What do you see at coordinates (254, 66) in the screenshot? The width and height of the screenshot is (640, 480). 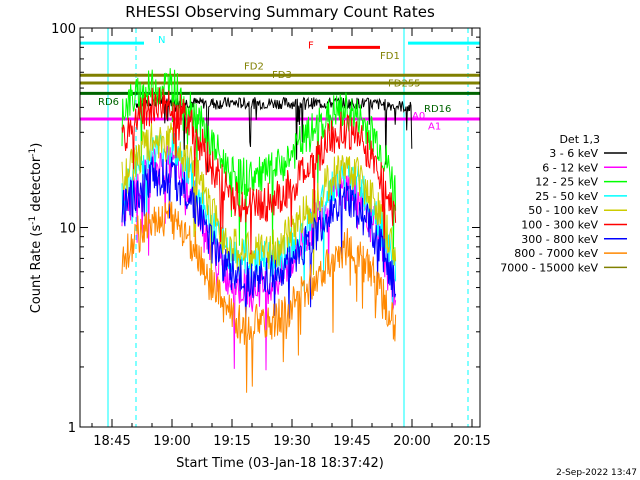 I see `flag-label: FD2` at bounding box center [254, 66].